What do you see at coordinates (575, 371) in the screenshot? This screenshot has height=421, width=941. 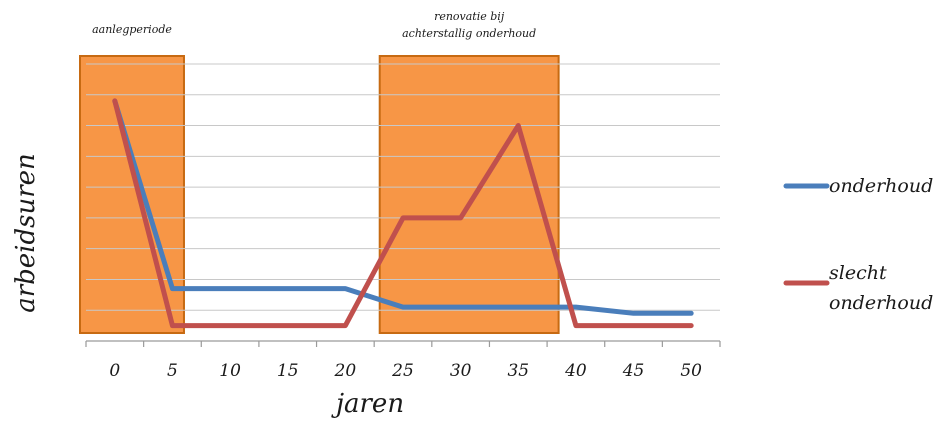 I see `x-tick-label: 40` at bounding box center [575, 371].